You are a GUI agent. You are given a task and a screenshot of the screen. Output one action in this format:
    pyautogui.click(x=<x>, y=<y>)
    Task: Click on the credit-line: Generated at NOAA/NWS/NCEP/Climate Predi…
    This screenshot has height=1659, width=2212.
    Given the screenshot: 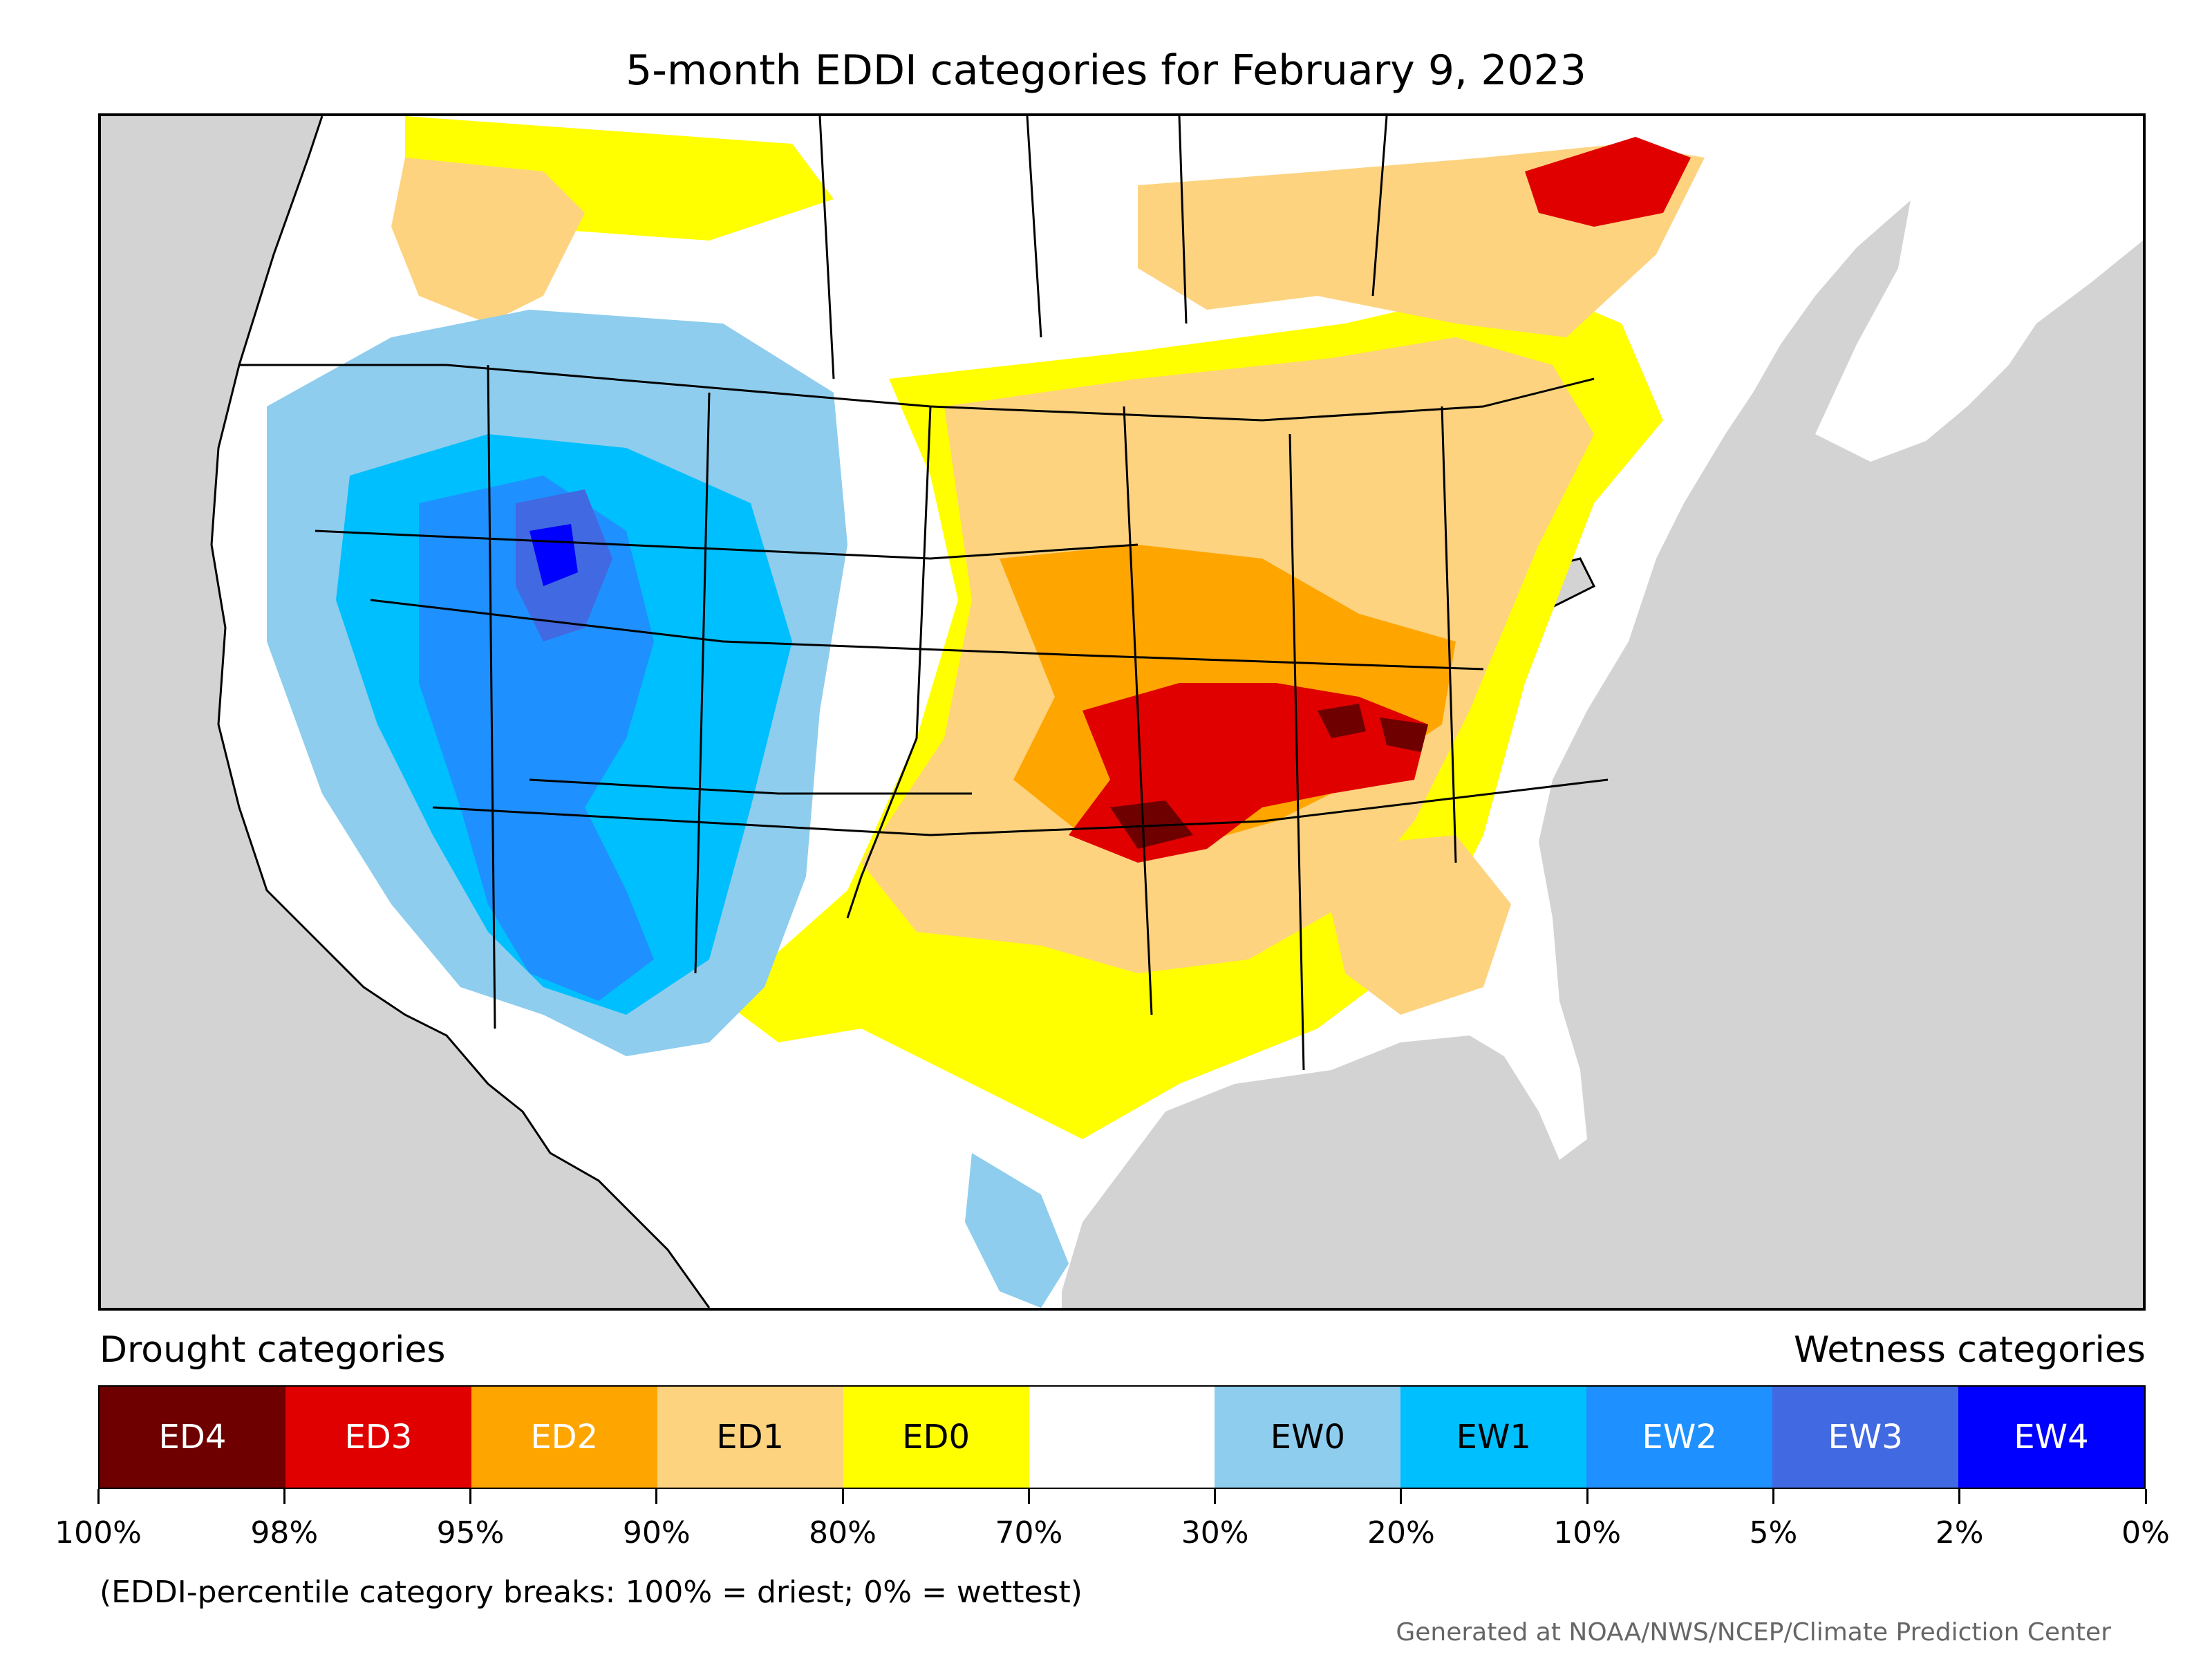 What is the action you would take?
    pyautogui.click(x=1754, y=1633)
    